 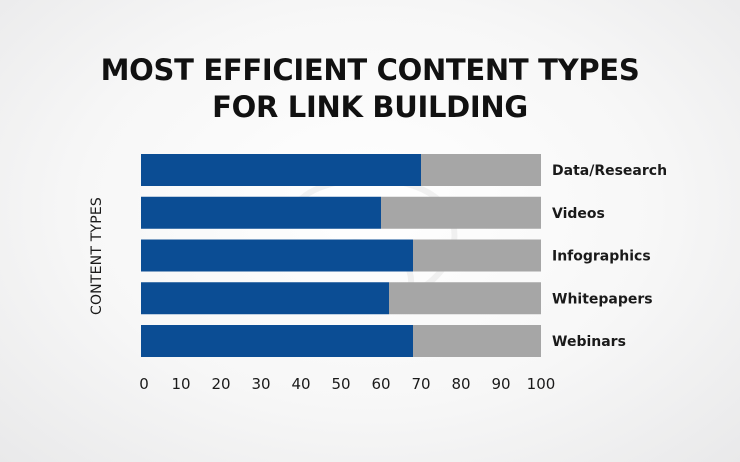 What do you see at coordinates (500, 384) in the screenshot?
I see `x-tick-label-90: 90` at bounding box center [500, 384].